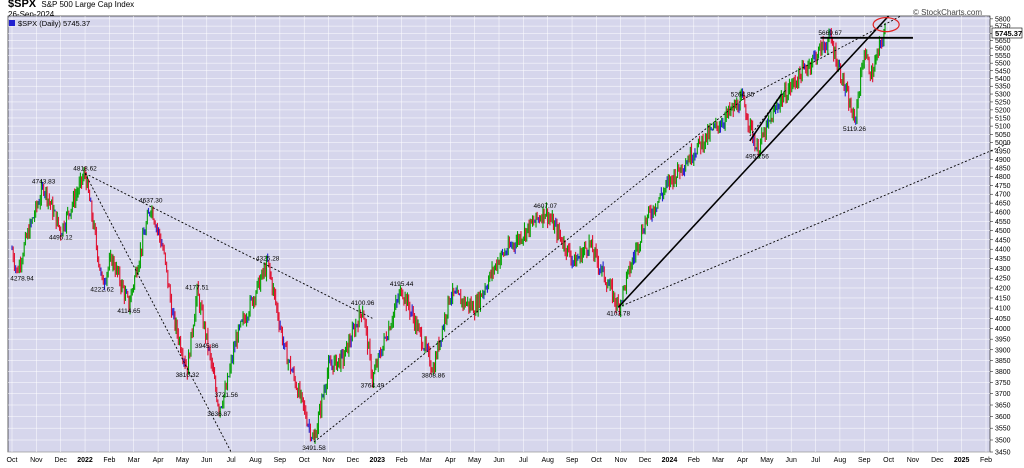  I want to click on y-tick-label: 5200, so click(1003, 110).